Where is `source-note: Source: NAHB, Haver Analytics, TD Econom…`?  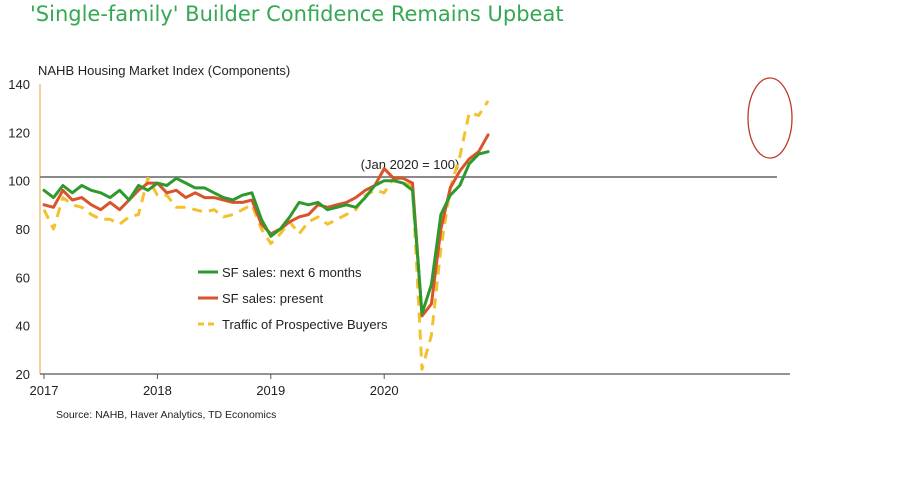 source-note: Source: NAHB, Haver Analytics, TD Econom… is located at coordinates (166, 415).